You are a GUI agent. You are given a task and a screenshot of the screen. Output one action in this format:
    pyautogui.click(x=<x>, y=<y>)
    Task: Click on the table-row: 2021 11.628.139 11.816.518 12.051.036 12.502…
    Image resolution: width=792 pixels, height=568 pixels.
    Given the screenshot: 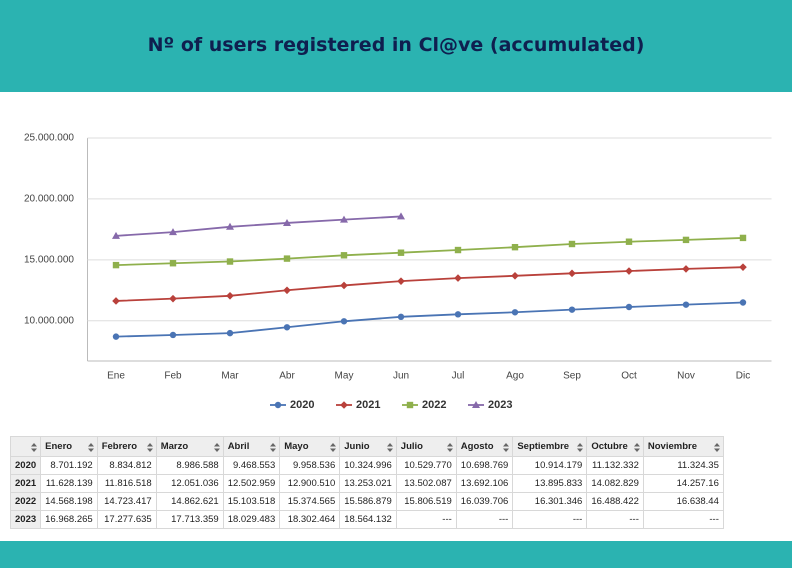 What is the action you would take?
    pyautogui.click(x=367, y=483)
    